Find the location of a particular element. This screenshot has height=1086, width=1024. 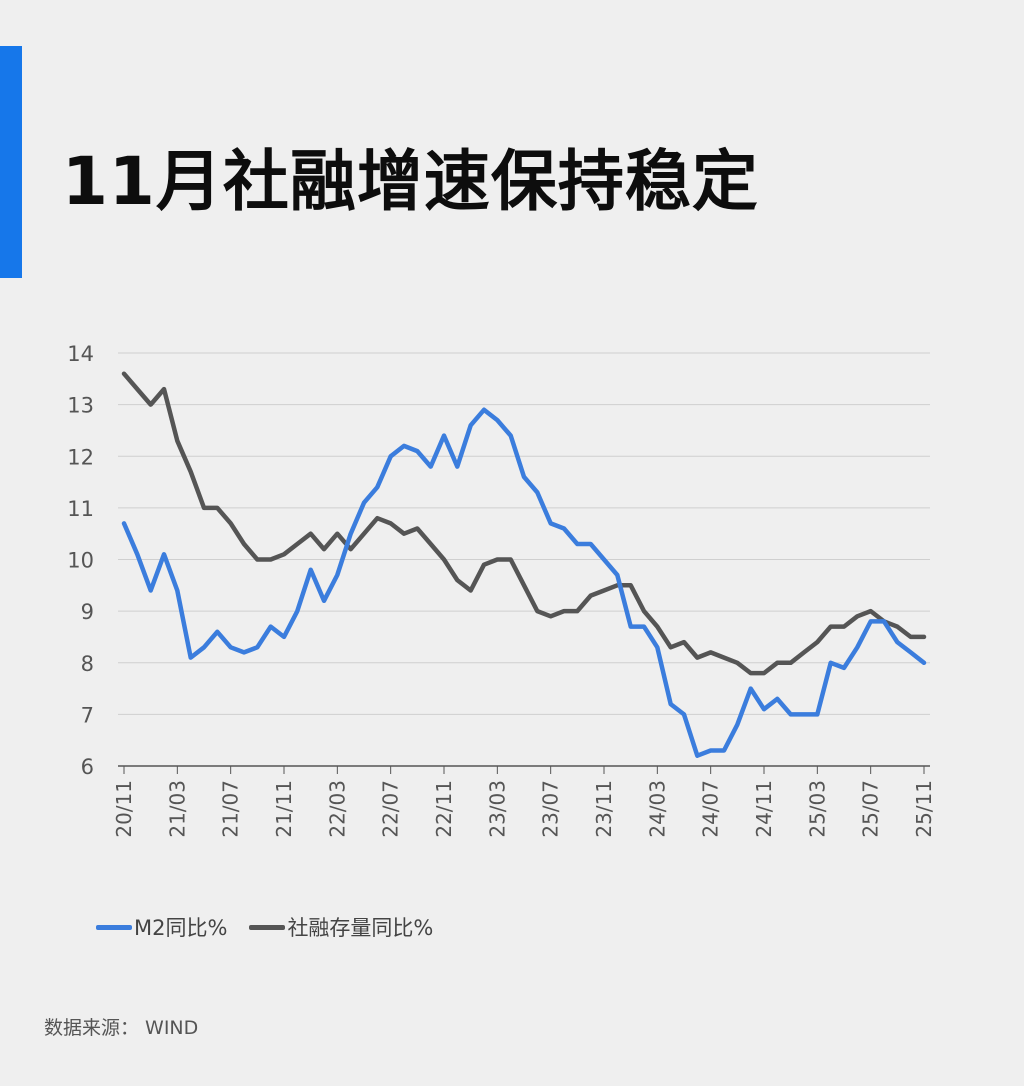

legend-label-m2: M2同比% is located at coordinates (181, 928).